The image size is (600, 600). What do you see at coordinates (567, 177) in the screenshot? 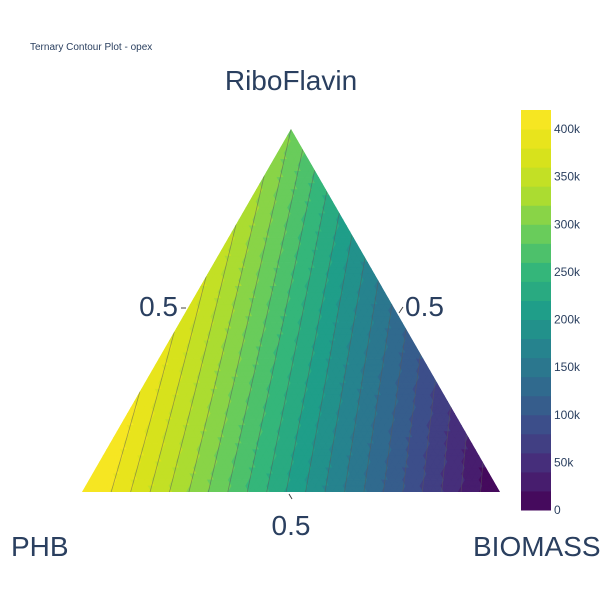
I see `colorbar-tick-label: 350k` at bounding box center [567, 177].